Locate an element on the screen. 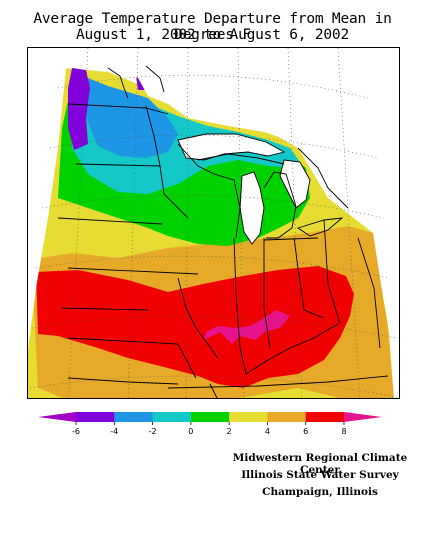 The image size is (425, 550). credit-location: Champaign, Illinois is located at coordinates (320, 492).